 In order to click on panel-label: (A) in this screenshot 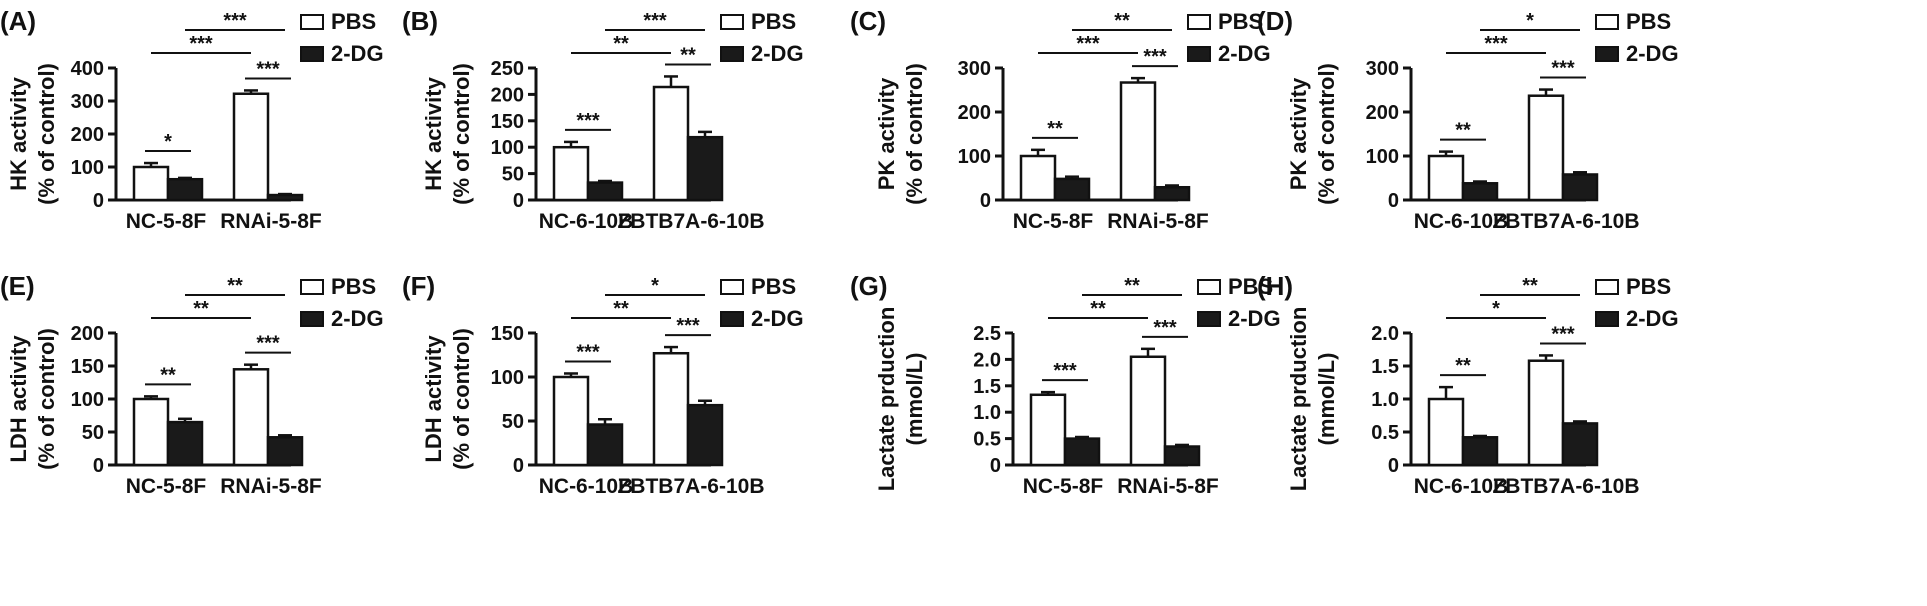, I will do `click(18, 21)`.